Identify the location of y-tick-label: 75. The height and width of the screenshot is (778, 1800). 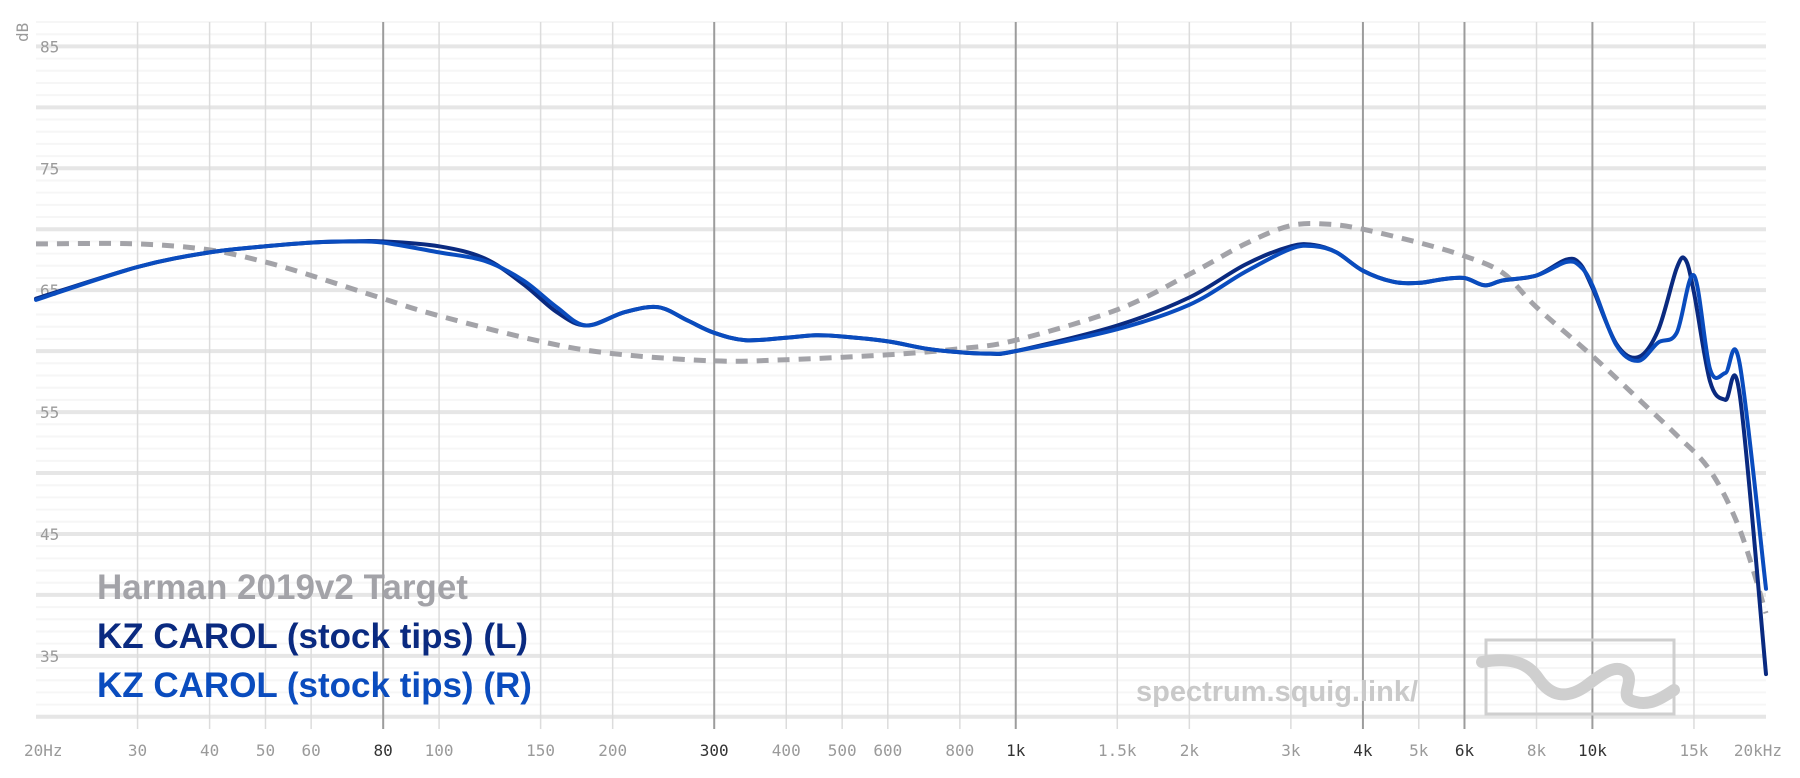
(49, 168).